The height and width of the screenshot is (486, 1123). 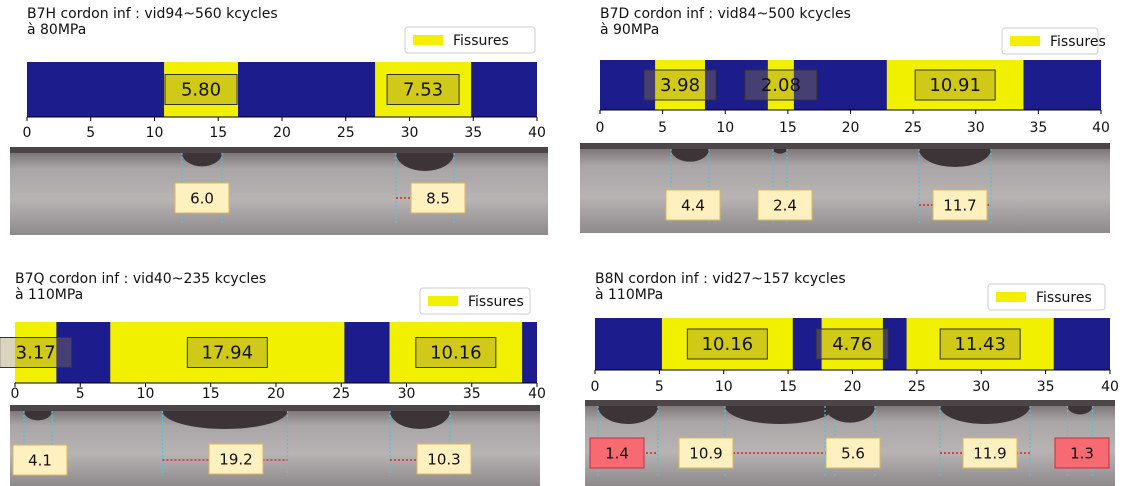 I want to click on measure-label: 19.2, so click(x=235, y=460).